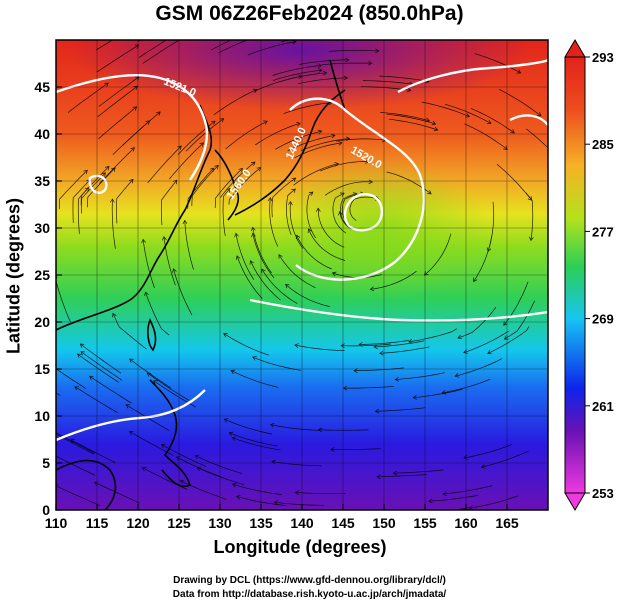  I want to click on y-axis-ticks: 0 5 10 15 20 25 30 35 40 45, so click(48, 298).